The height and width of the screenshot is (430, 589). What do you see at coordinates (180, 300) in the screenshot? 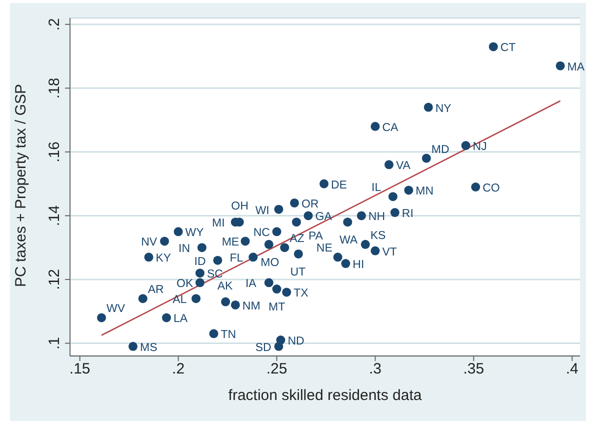
I see `data-label: AL` at bounding box center [180, 300].